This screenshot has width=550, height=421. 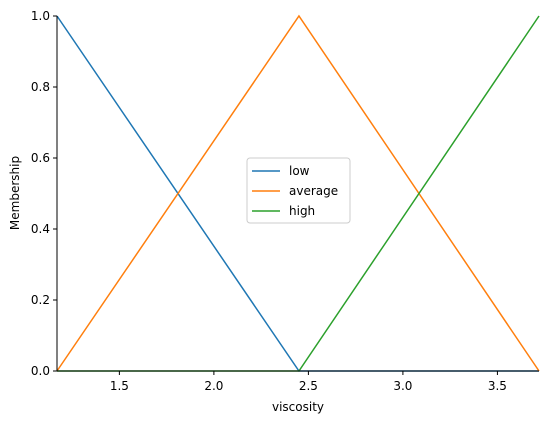 I want to click on y-tick-label: 0.6, so click(x=40, y=158).